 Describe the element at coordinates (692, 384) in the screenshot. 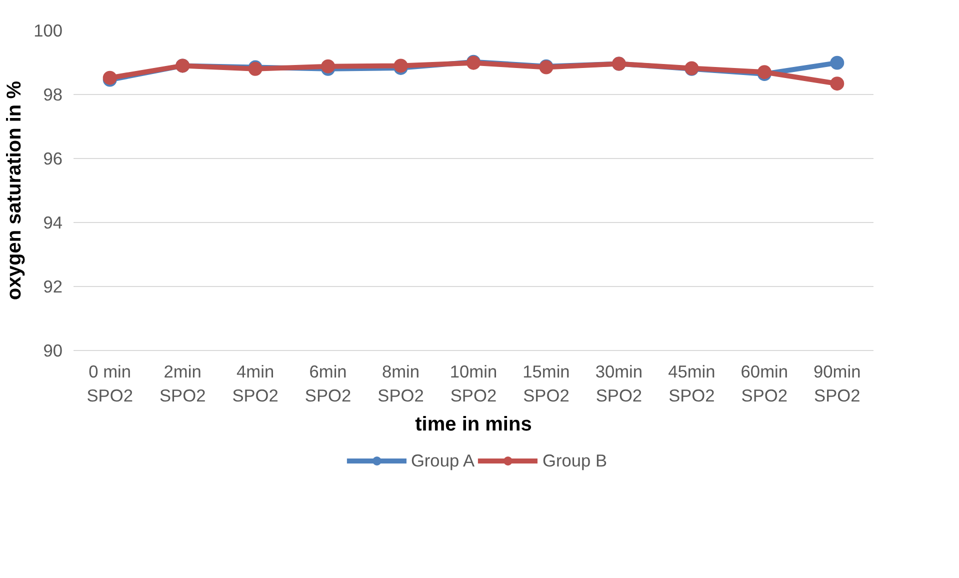

I see `x-tick-label: 45min SPO2` at that location.